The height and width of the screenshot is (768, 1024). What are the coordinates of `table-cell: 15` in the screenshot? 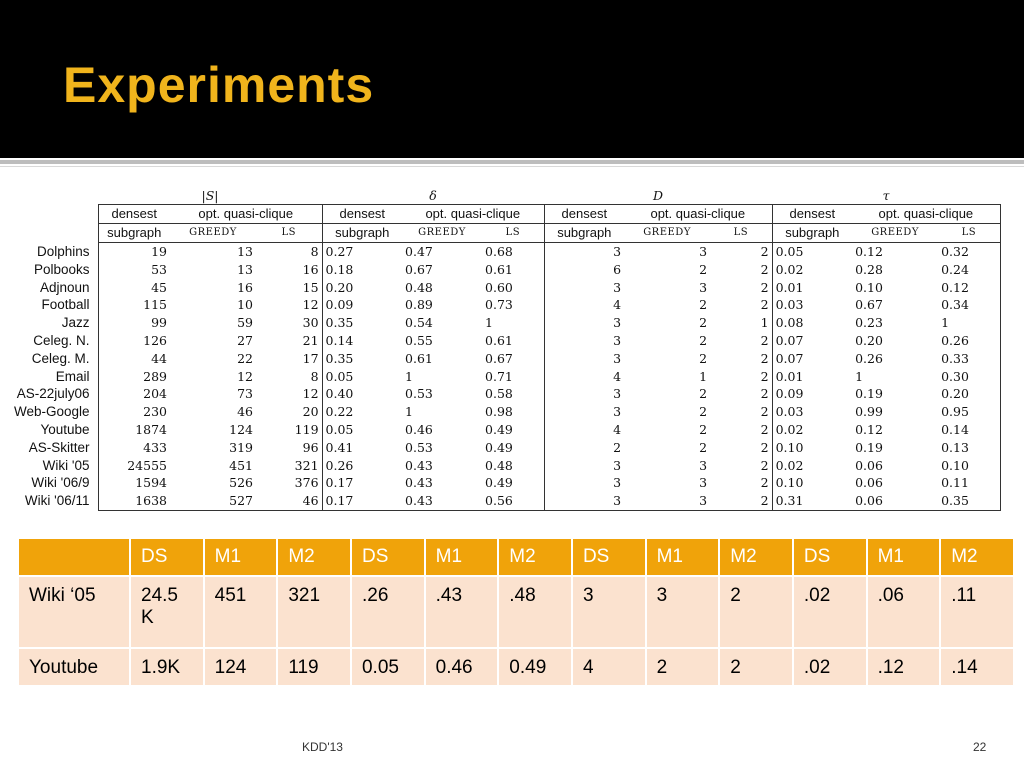 It's located at (289, 287).